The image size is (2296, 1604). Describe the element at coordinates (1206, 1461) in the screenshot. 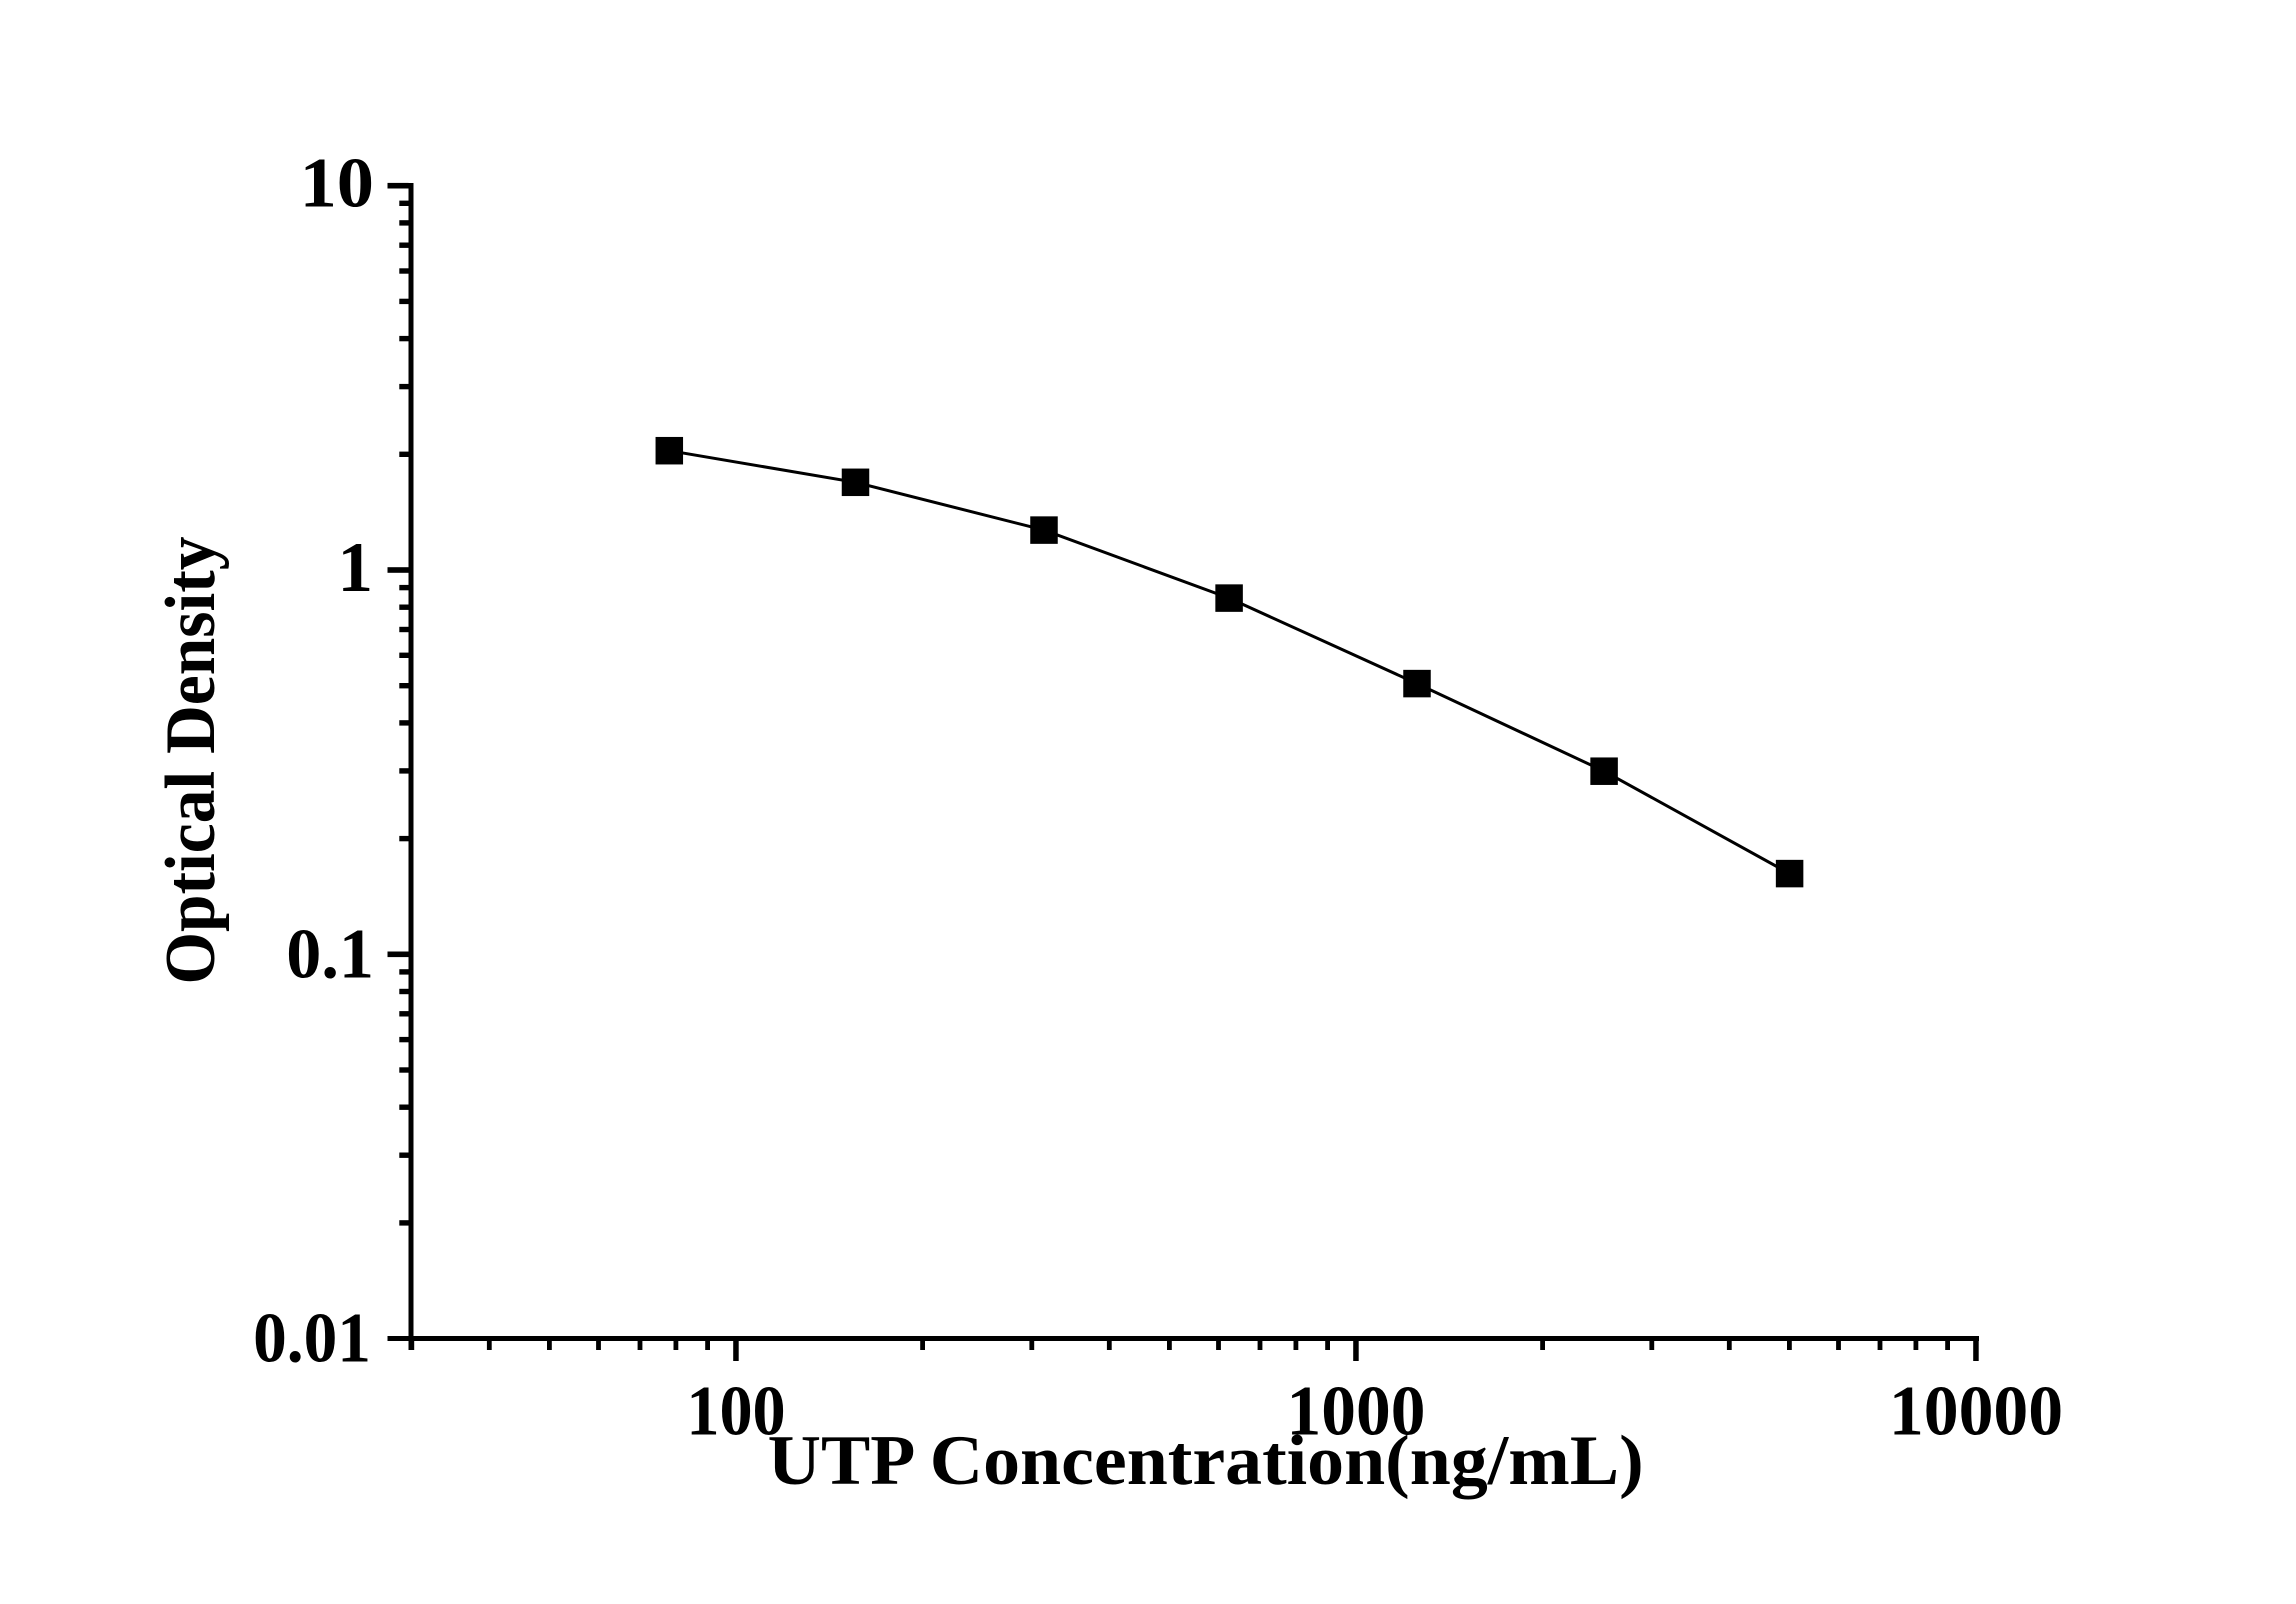

I see `svg-text: UTP Concentration(ng/mL)` at that location.